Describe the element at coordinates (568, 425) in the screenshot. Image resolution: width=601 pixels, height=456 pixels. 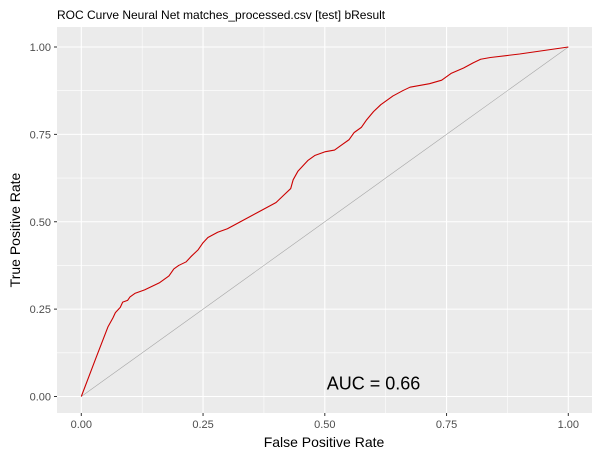
I see `x-tick-label: 1.00` at that location.